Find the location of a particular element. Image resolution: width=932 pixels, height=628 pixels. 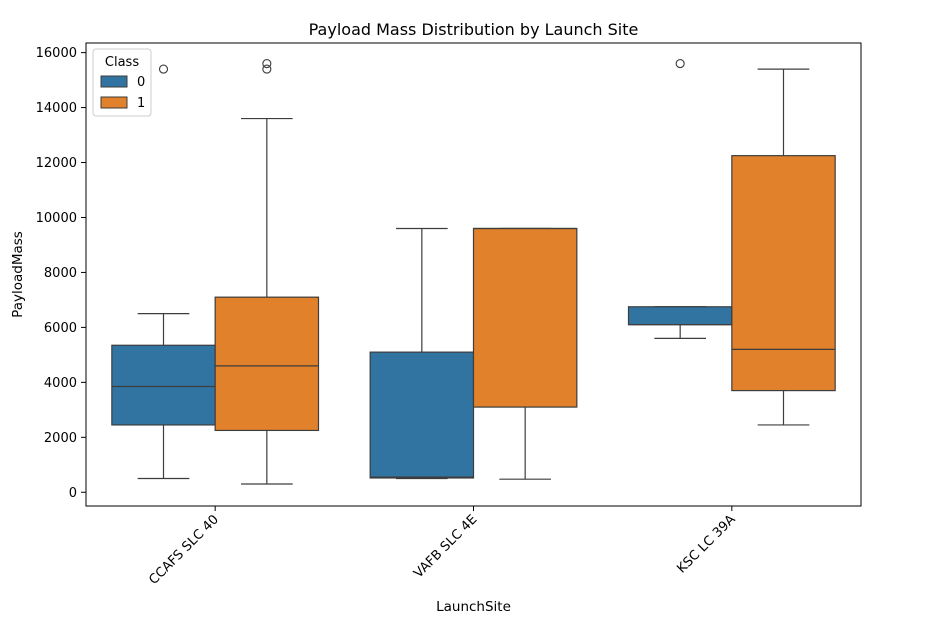

y-tick-label: 14000 is located at coordinates (56, 108).